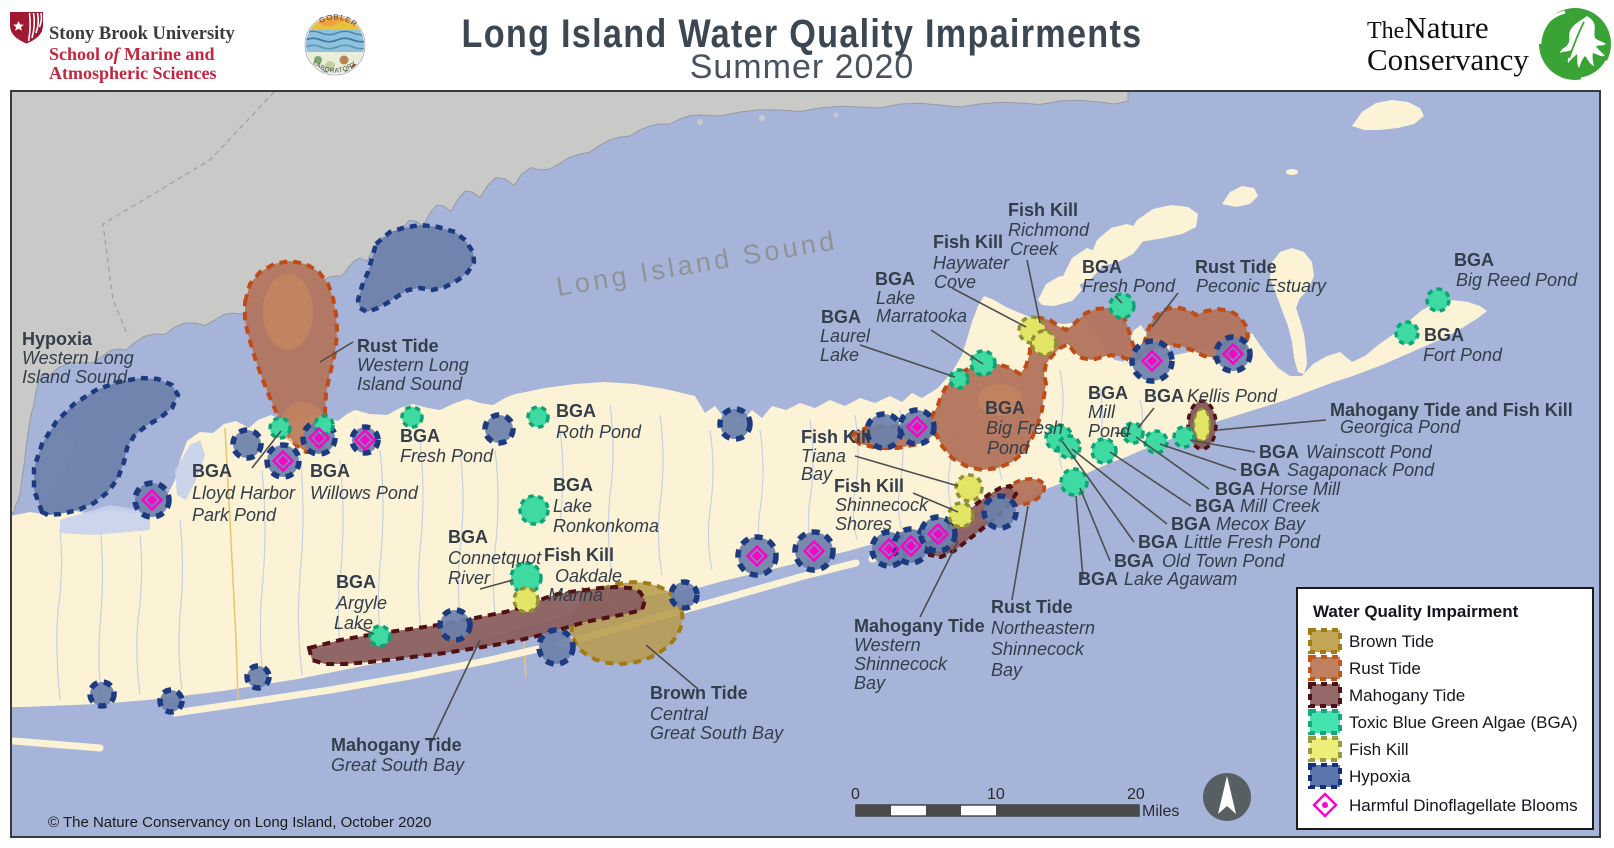  Describe the element at coordinates (1400, 427) in the screenshot. I see `svg-text: Georgica Pond` at that location.